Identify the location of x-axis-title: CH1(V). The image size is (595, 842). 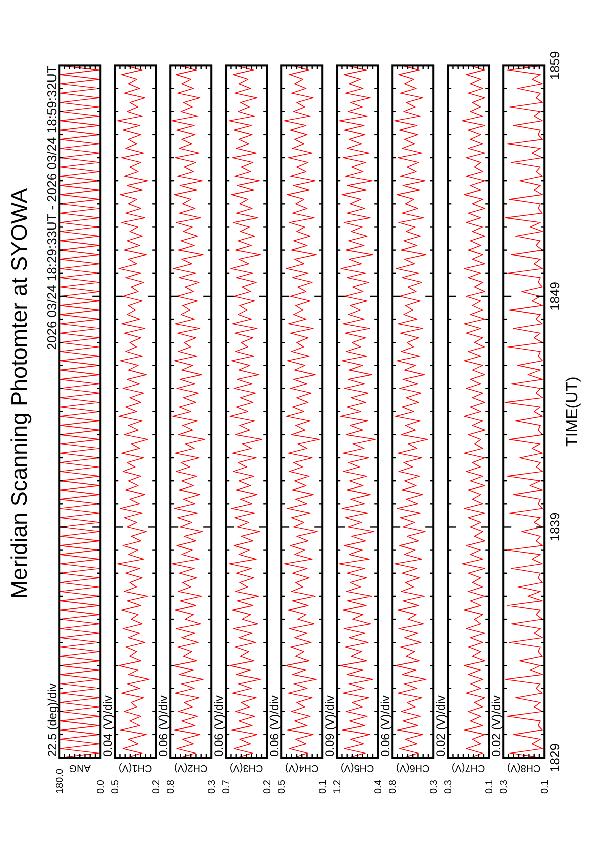
(135, 768).